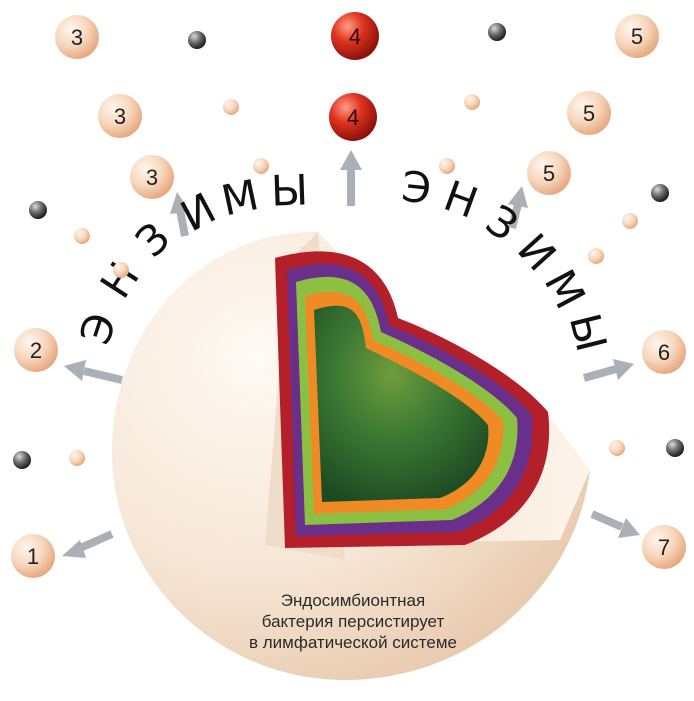 The image size is (694, 701). I want to click on enzyme-letter-l5: М, so click(240, 197).